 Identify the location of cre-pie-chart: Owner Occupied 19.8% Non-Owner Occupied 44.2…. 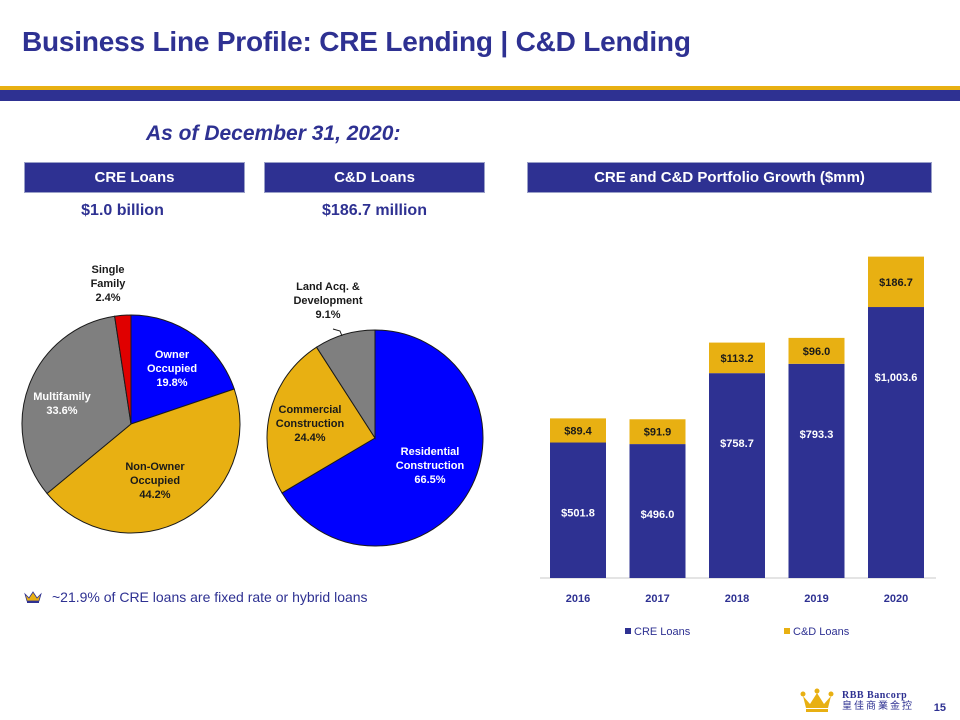
(131, 399).